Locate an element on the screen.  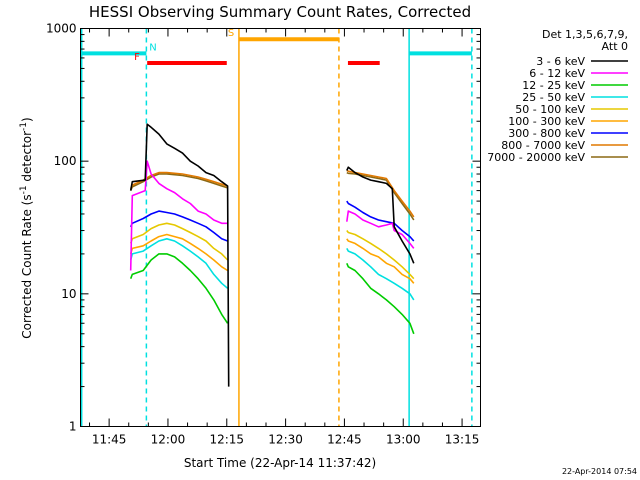
flag-marker-s: S is located at coordinates (231, 33).